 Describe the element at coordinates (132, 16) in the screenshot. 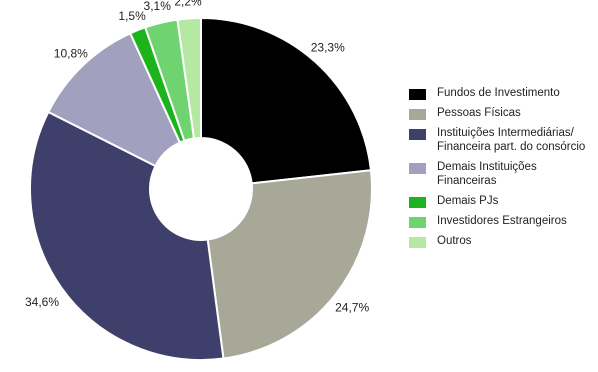

I see `data-label-5: 1,5%` at that location.